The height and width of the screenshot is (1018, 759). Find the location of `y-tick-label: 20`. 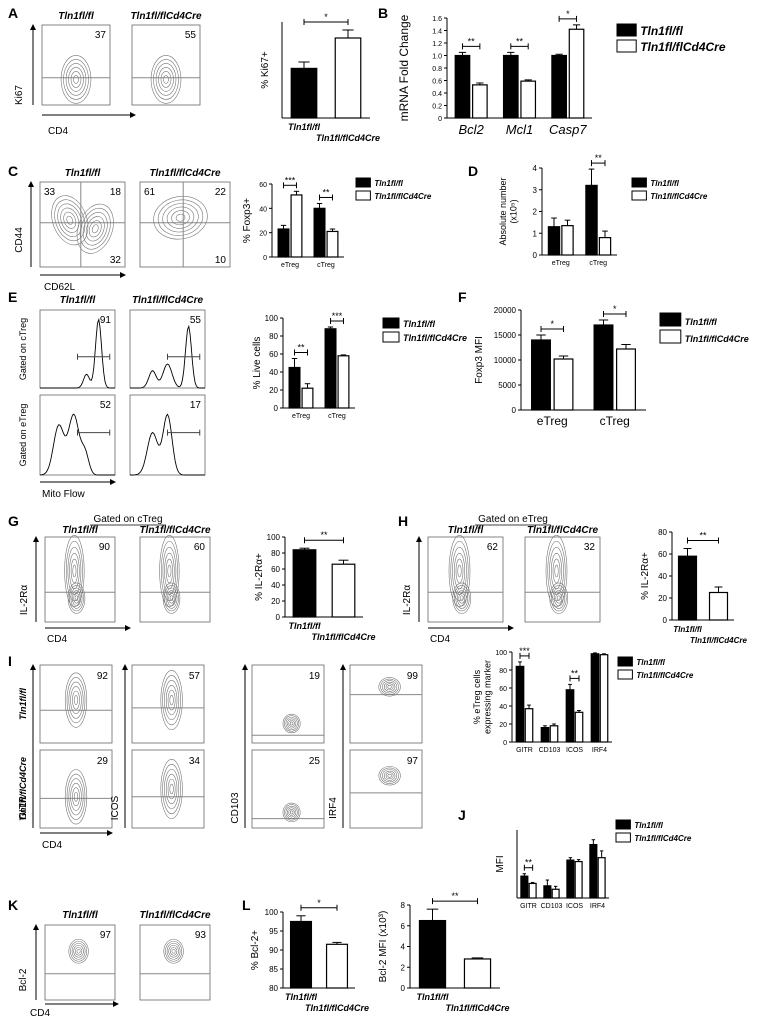

y-tick-label: 20 is located at coordinates (275, 601).